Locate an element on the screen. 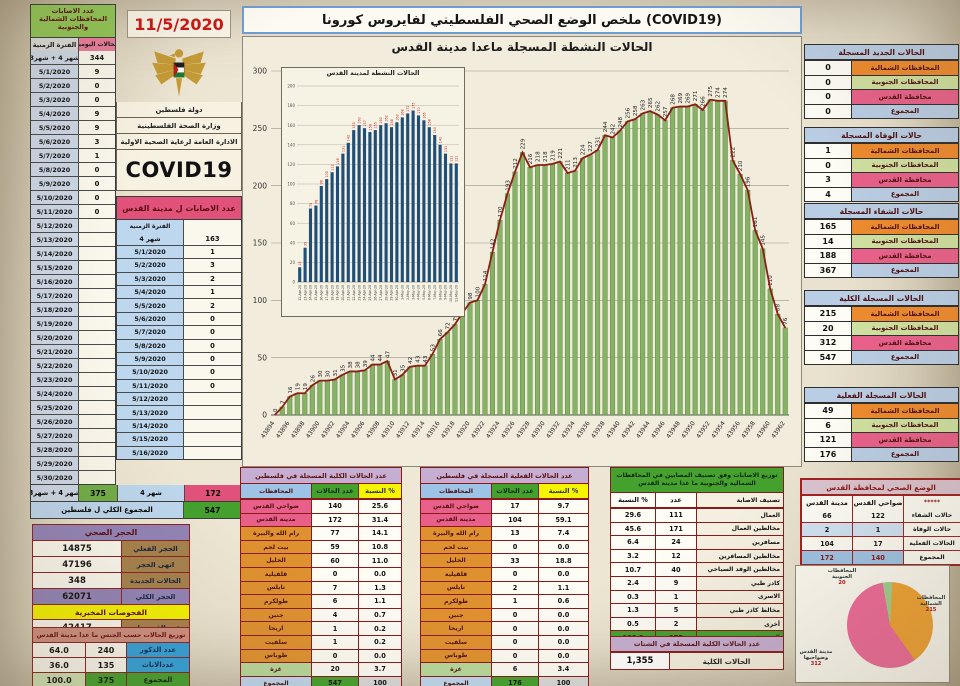  label-cell: حالات الوفاة is located at coordinates (932, 529).